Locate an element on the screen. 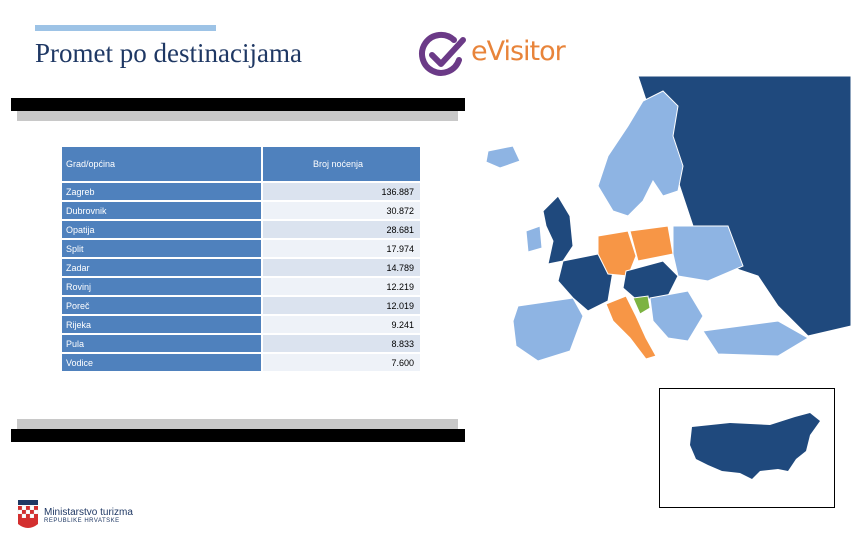  city-cell: Poreč is located at coordinates (162, 306).